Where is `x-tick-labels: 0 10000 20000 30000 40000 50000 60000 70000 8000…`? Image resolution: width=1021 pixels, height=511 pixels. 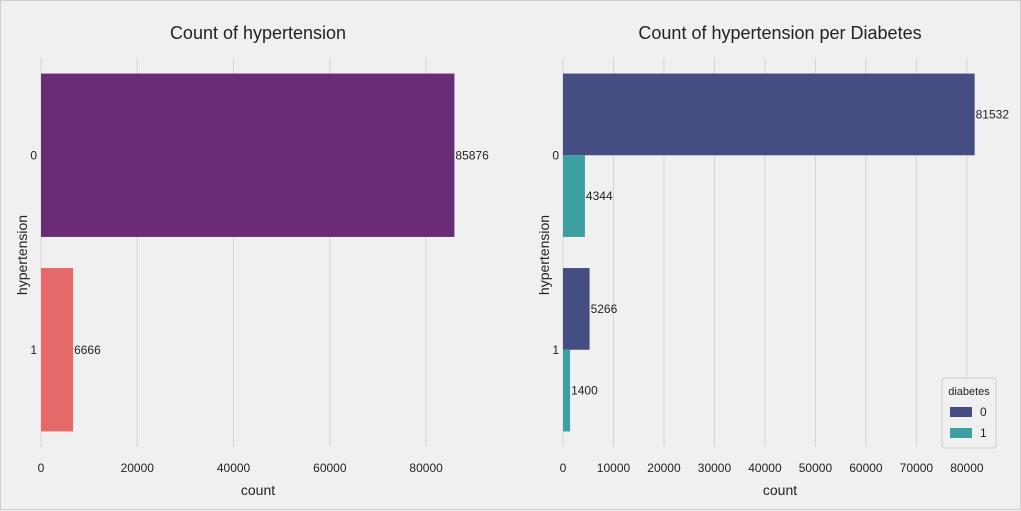 x-tick-labels: 0 10000 20000 30000 40000 50000 60000 70000 8000… is located at coordinates (772, 468).